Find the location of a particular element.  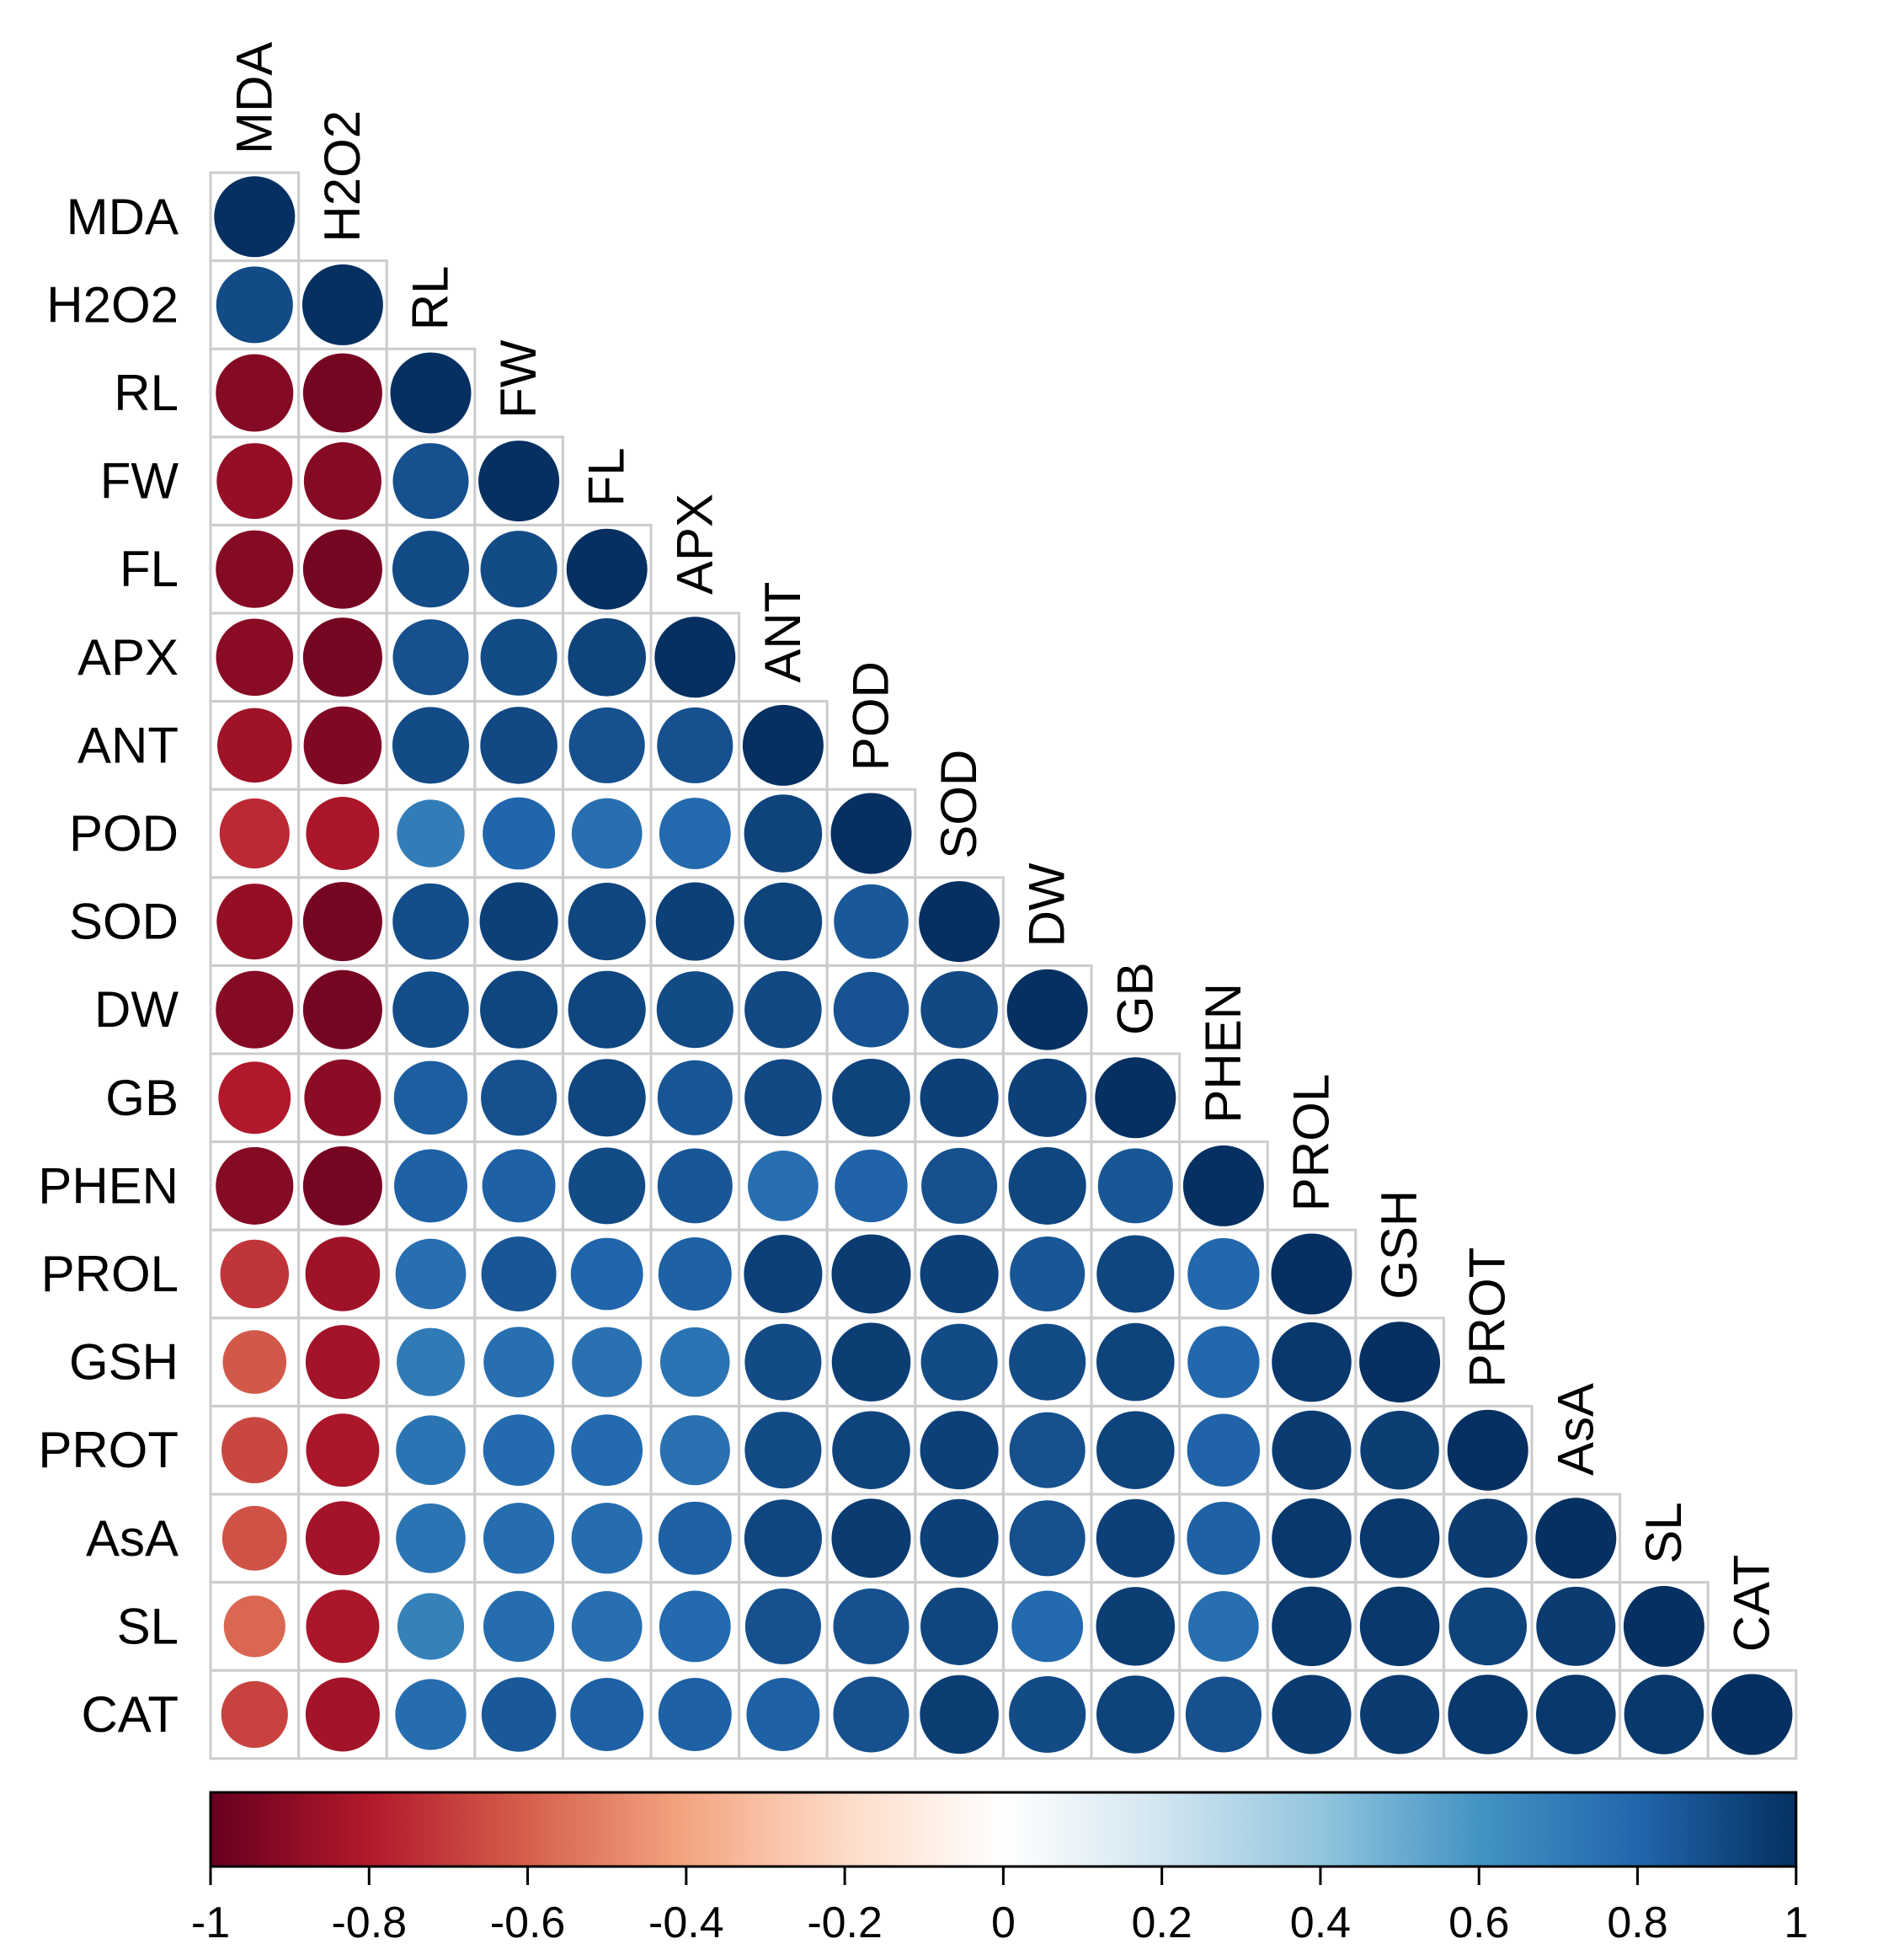

corr-circle-PROL-DW is located at coordinates (1048, 1274).